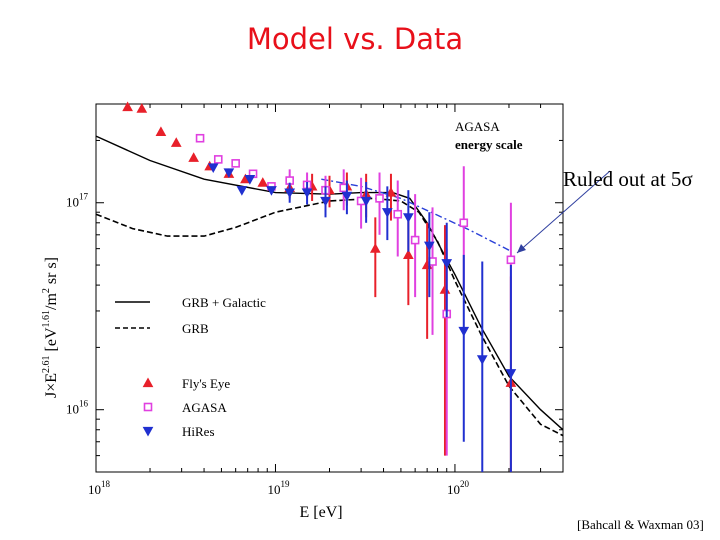 The height and width of the screenshot is (540, 720). Describe the element at coordinates (148, 431) in the screenshot. I see `legend-marker-hires` at that location.